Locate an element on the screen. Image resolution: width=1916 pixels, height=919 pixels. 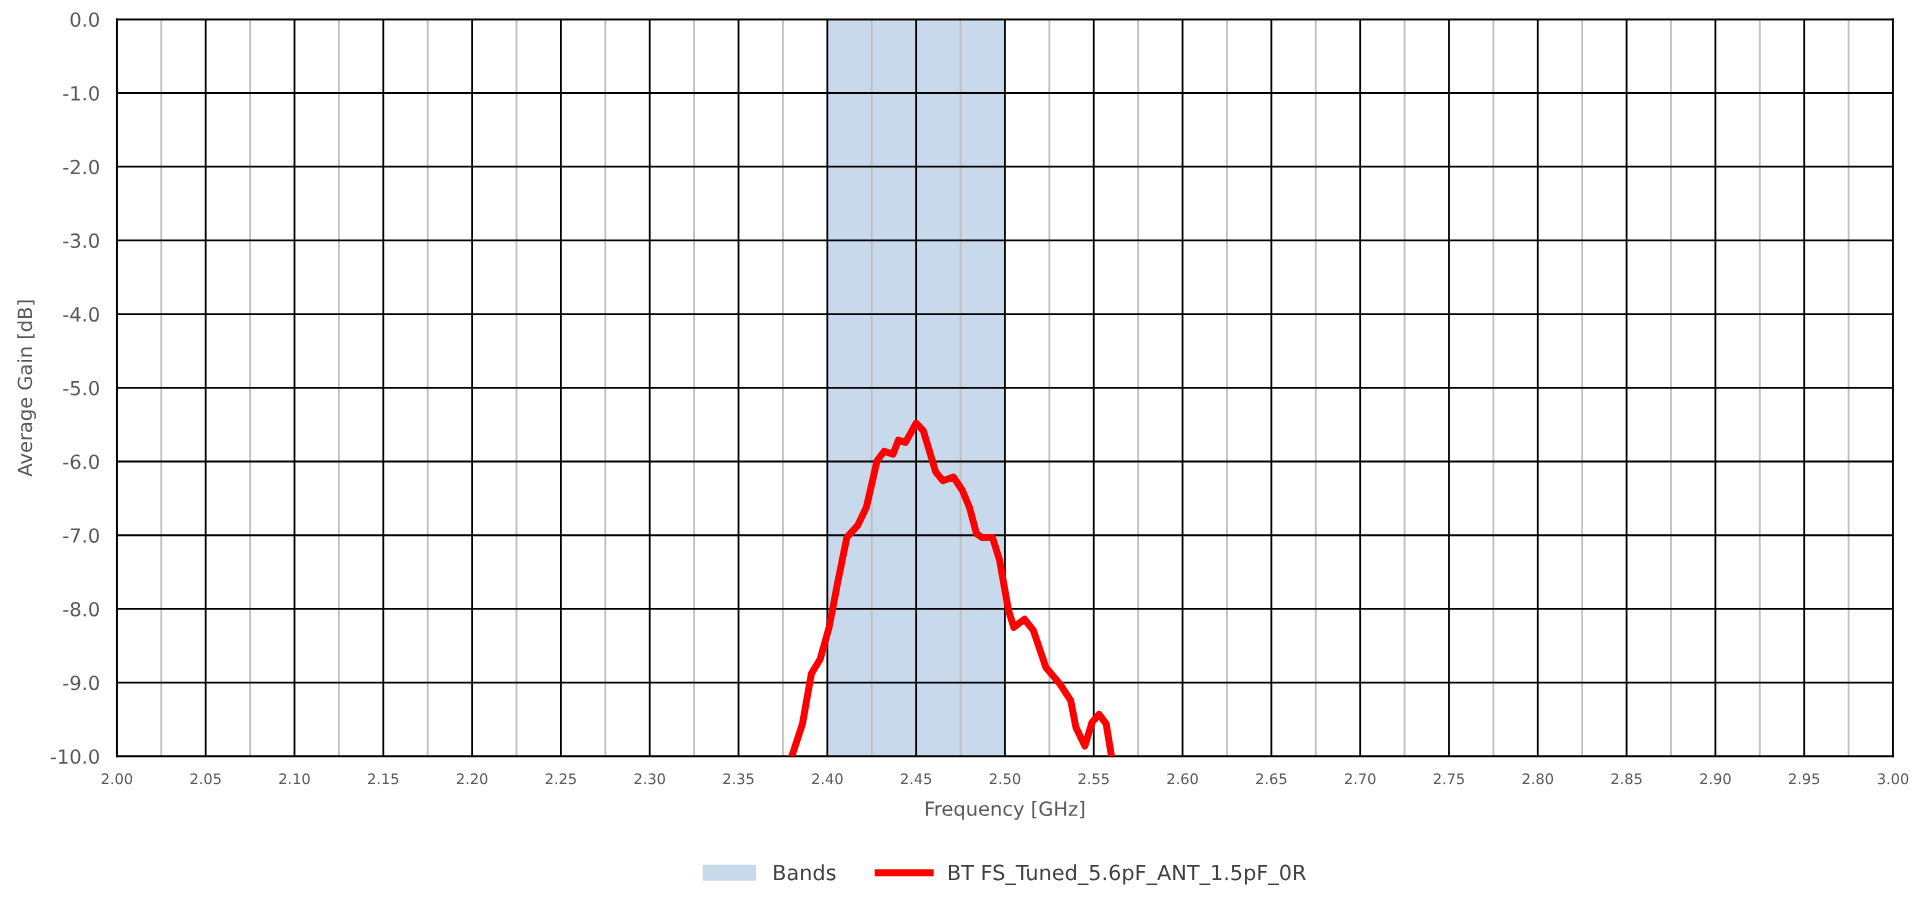
x-tick-label: 2.20 is located at coordinates (472, 779).